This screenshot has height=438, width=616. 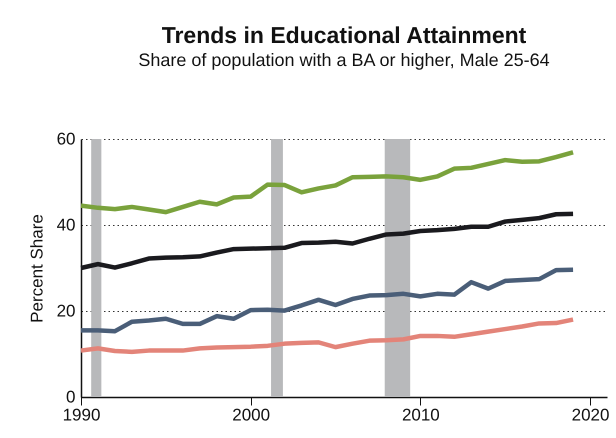 I want to click on y-tick-label: 40, so click(x=66, y=225).